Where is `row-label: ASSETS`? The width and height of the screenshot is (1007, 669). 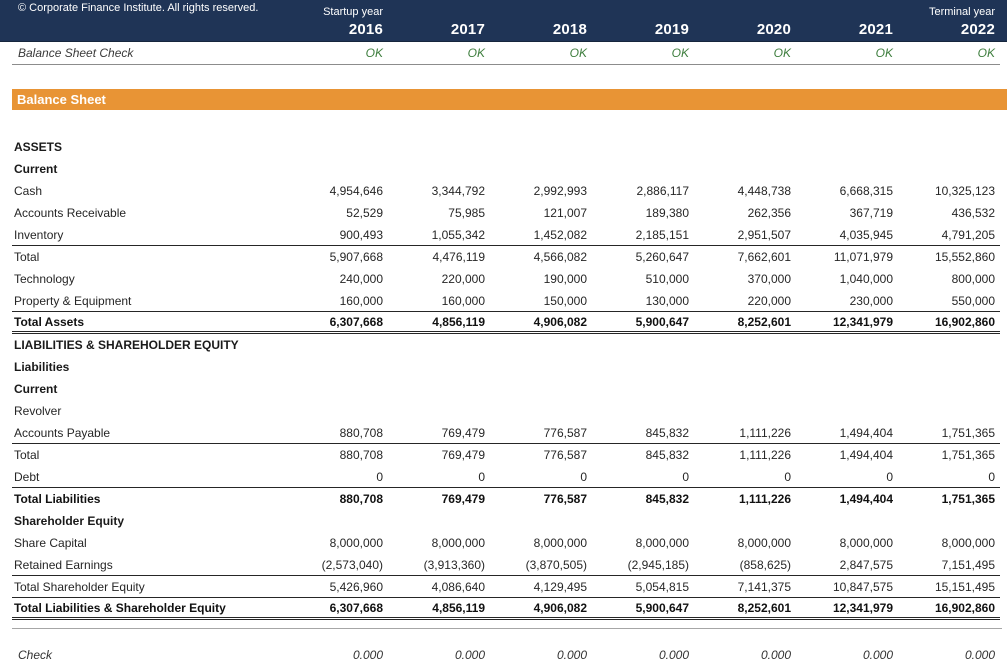
row-label: ASSETS is located at coordinates (38, 147).